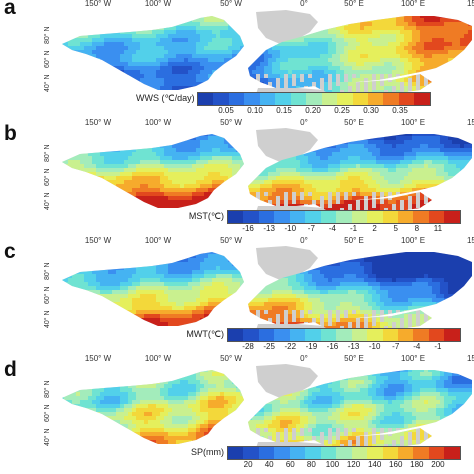 Image resolution: width=474 pixels, height=474 pixels. I want to click on colorbar-tick-label: 20, so click(248, 464).